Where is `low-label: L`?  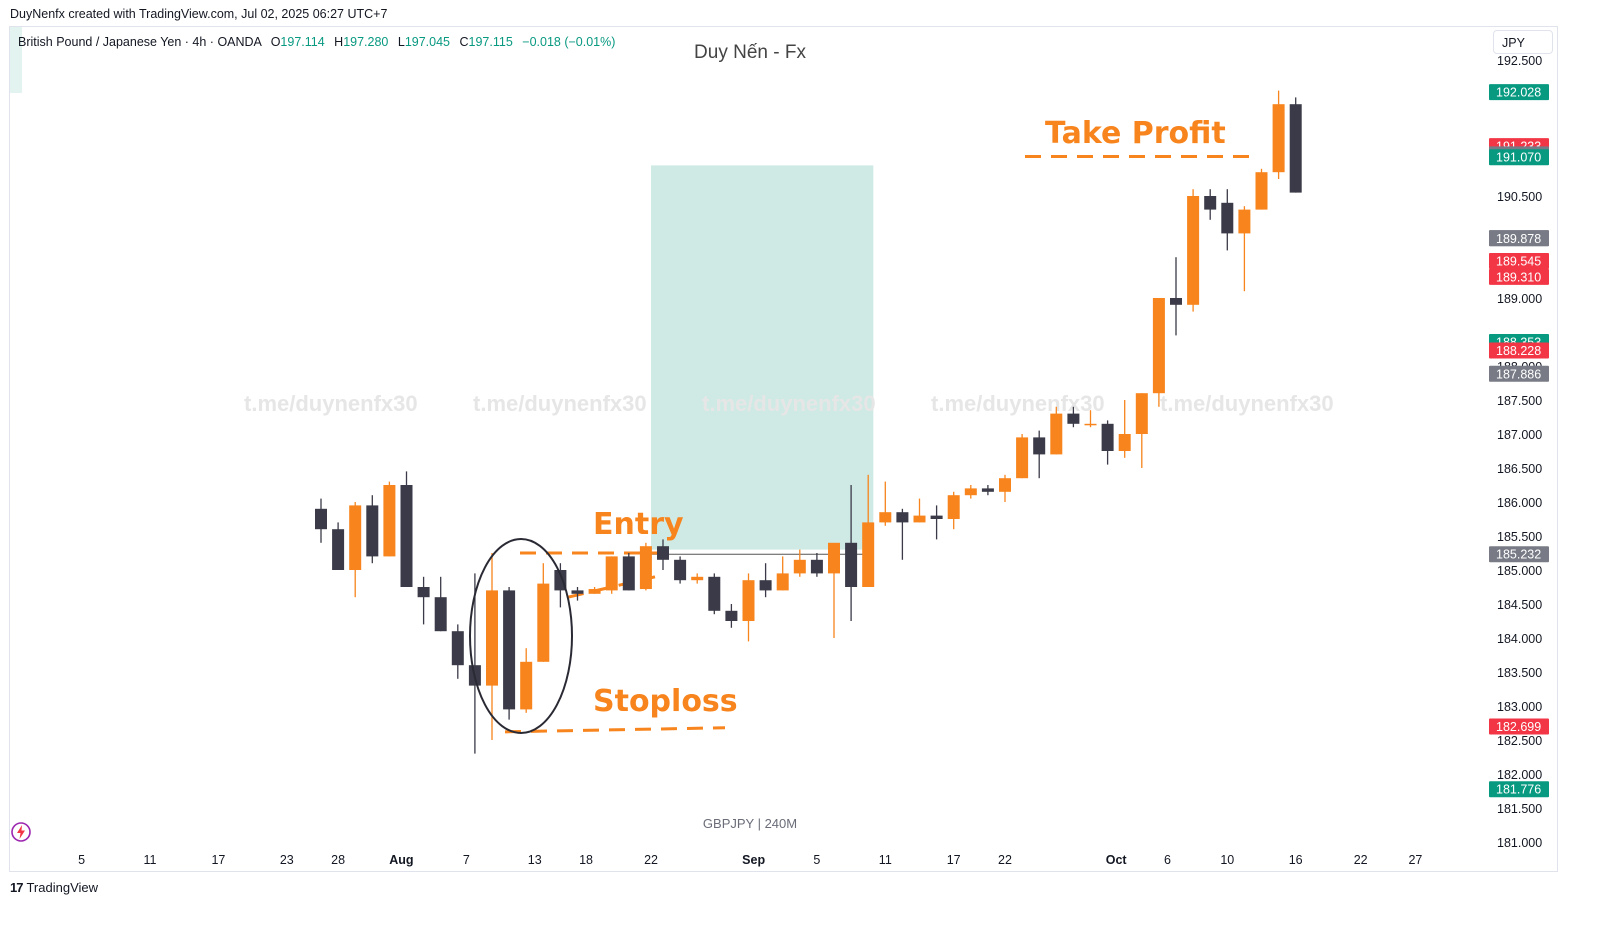
low-label: L is located at coordinates (401, 42).